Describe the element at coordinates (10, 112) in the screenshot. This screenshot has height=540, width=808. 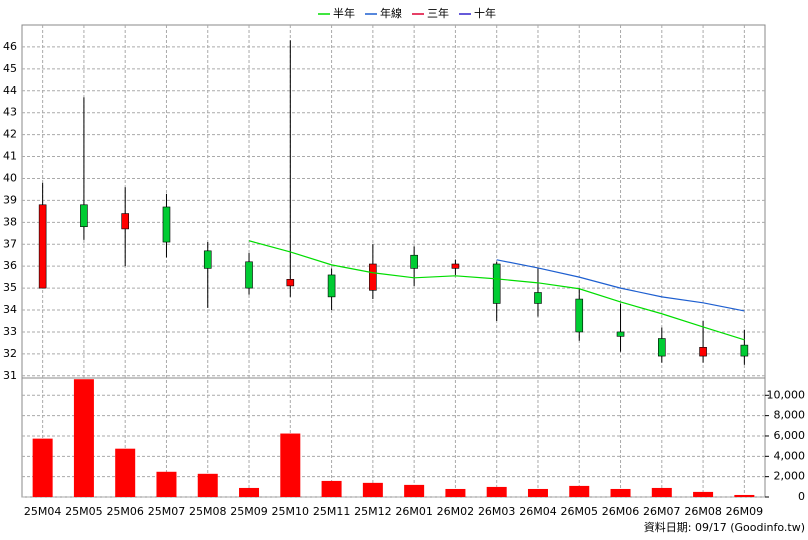
I see `y-tick-label: 43` at that location.